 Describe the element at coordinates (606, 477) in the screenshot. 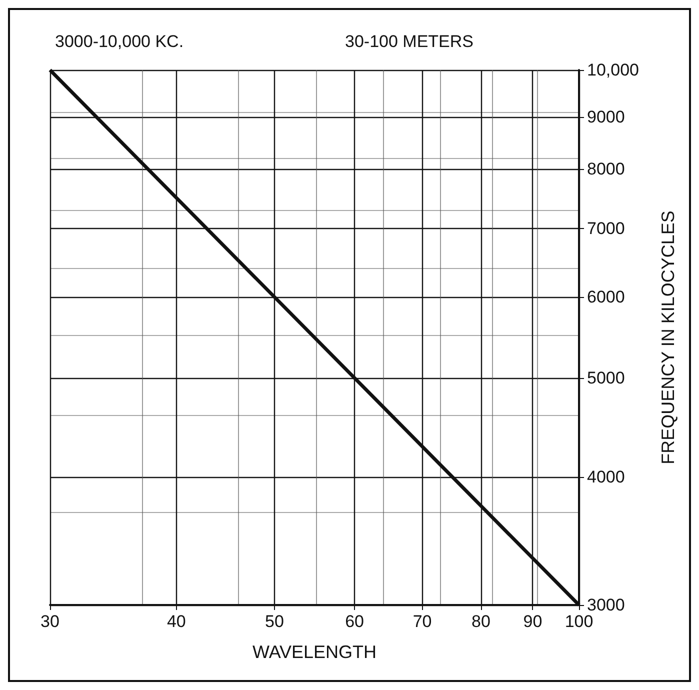

I see `y-tick-label: 4000` at that location.